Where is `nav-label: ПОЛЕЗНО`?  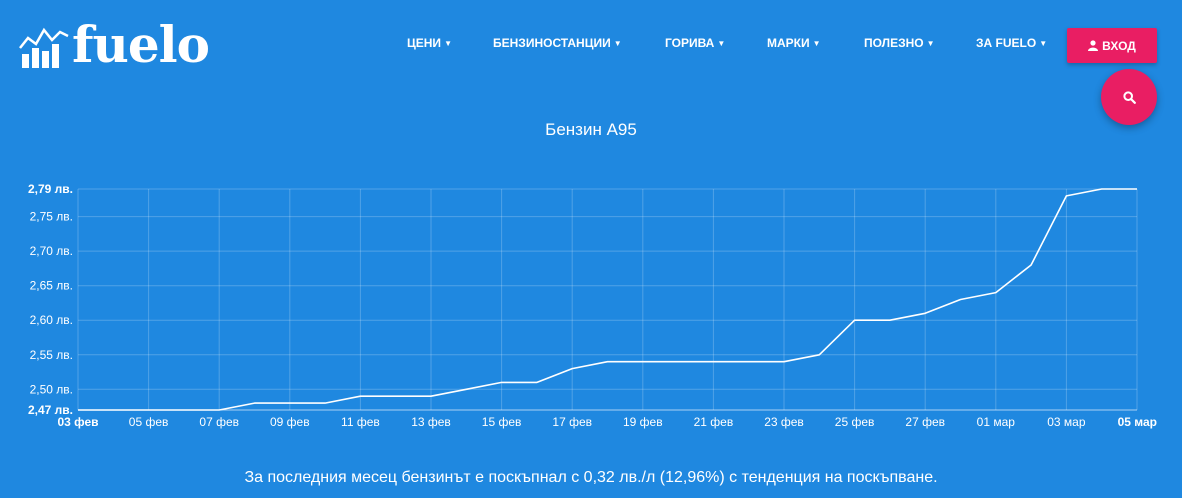 nav-label: ПОЛЕЗНО is located at coordinates (894, 43).